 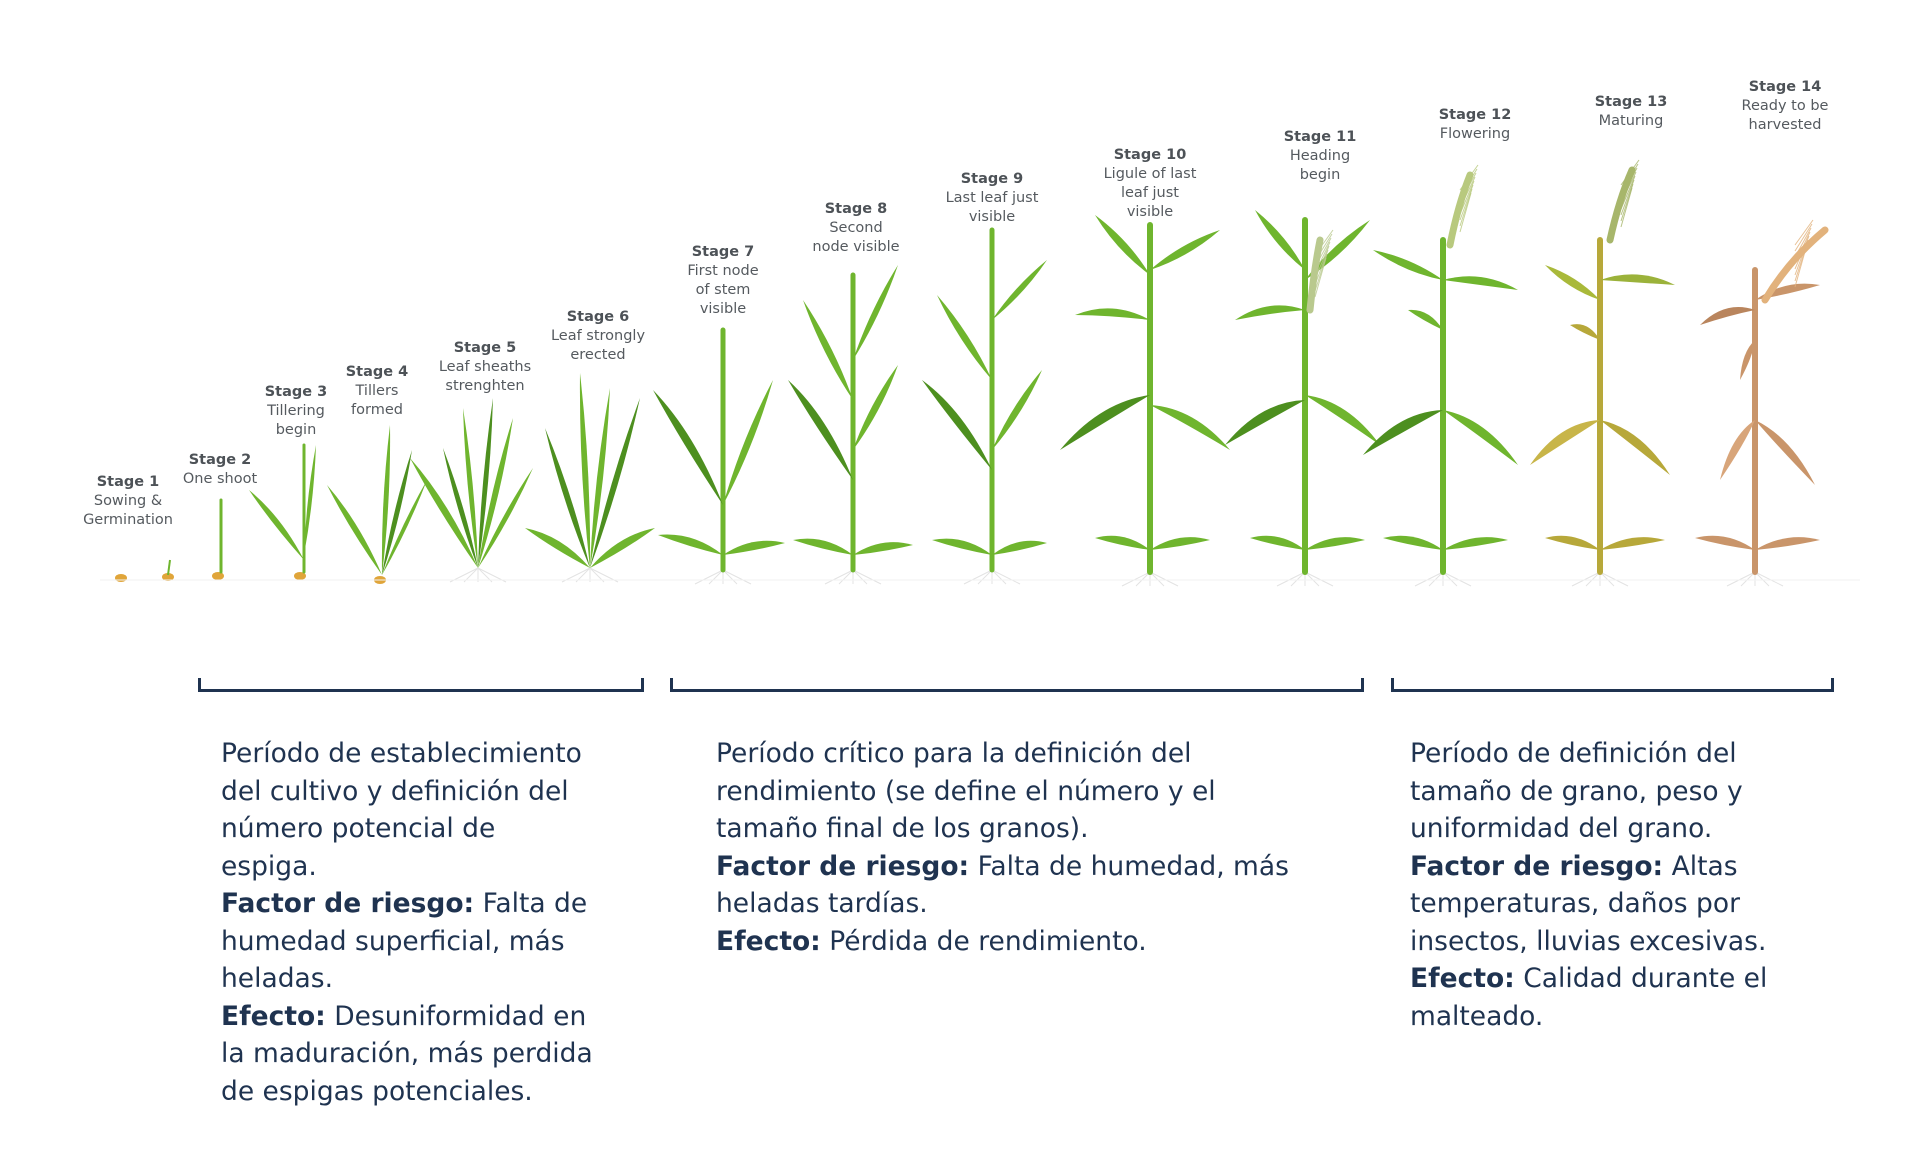 I want to click on stage-number: Stage 14, so click(x=1785, y=87).